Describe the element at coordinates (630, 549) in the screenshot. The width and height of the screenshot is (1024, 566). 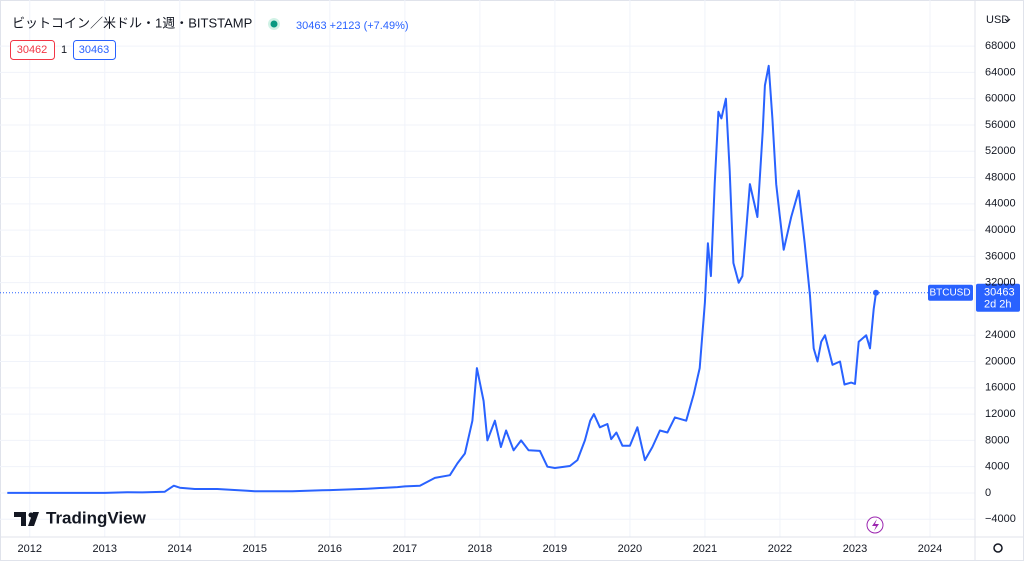
I see `x-tick-label: 2020` at that location.